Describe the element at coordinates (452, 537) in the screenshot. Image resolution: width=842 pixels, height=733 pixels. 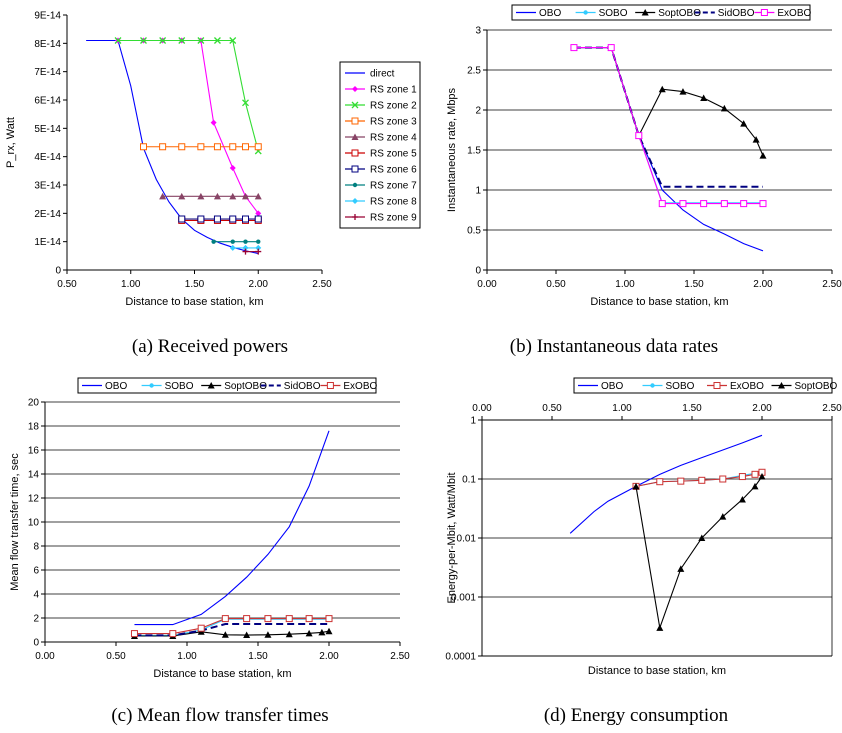
I see `y-axis-label: Energy-per-Mbit, Watt/Mbit` at that location.